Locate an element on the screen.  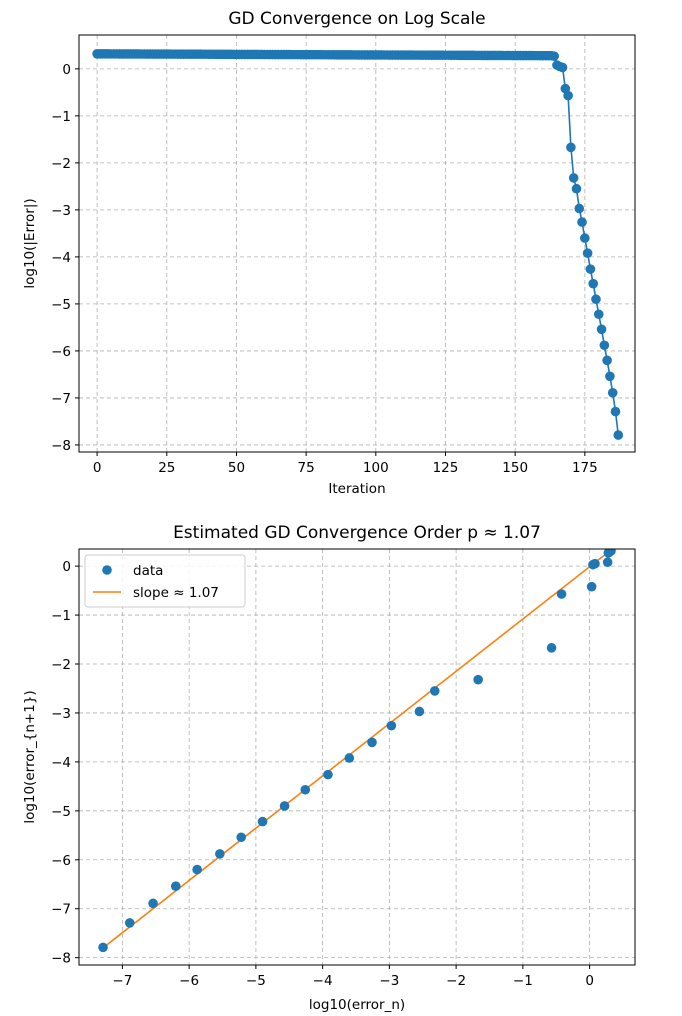
x-tick-label: −6 is located at coordinates (189, 981).